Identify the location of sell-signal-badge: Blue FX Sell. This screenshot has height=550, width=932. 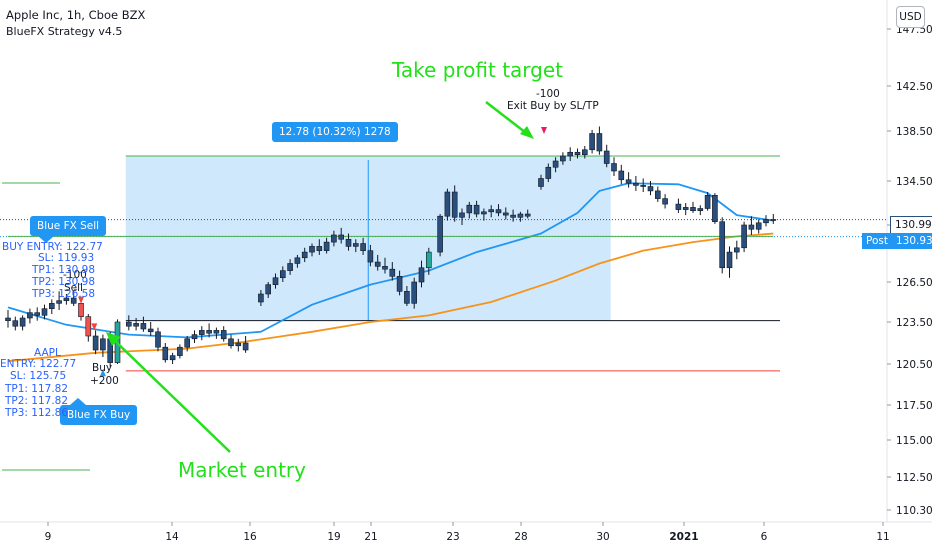
(68, 226).